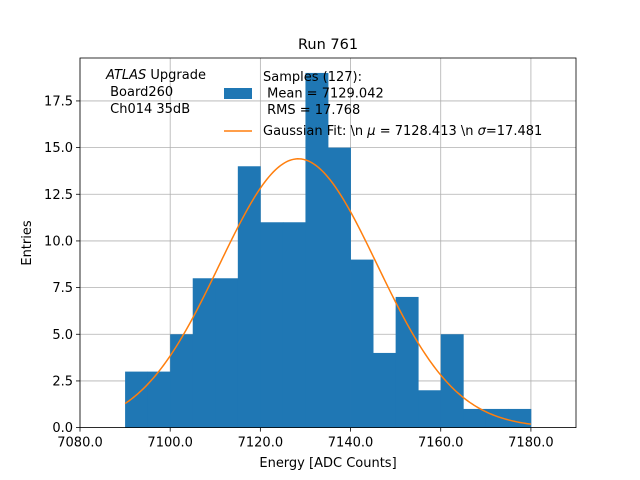 This screenshot has width=640, height=480. Describe the element at coordinates (80, 443) in the screenshot. I see `x-tick-label: 7080.0` at that location.